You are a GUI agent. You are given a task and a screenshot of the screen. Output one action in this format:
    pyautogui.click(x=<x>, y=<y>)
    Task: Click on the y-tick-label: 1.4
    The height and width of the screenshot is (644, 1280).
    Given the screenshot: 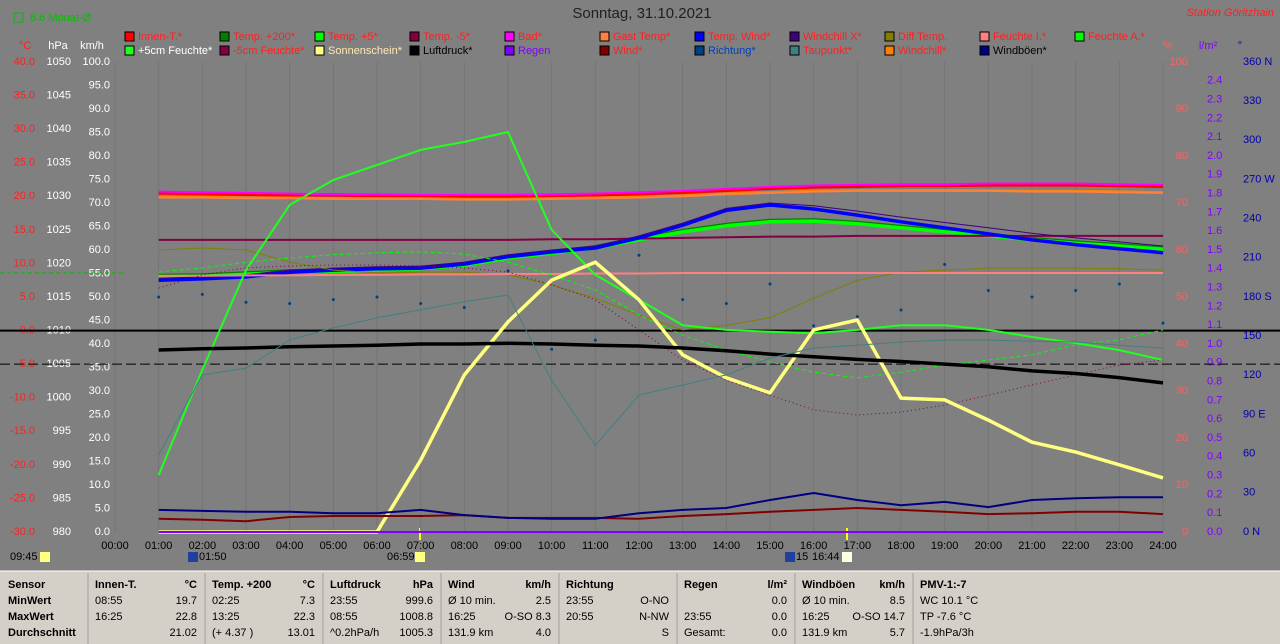 What is the action you would take?
    pyautogui.click(x=1214, y=269)
    